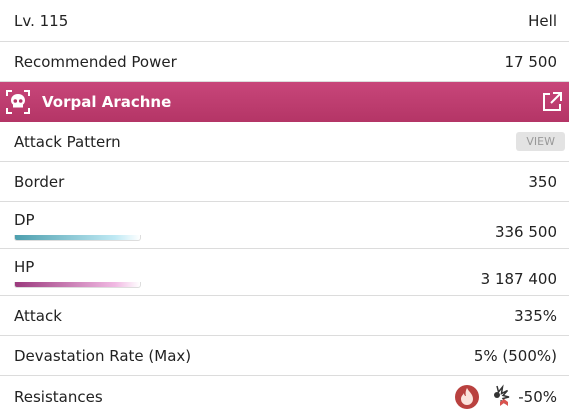 This screenshot has width=569, height=420. Describe the element at coordinates (58, 397) in the screenshot. I see `label: Resistances` at that location.